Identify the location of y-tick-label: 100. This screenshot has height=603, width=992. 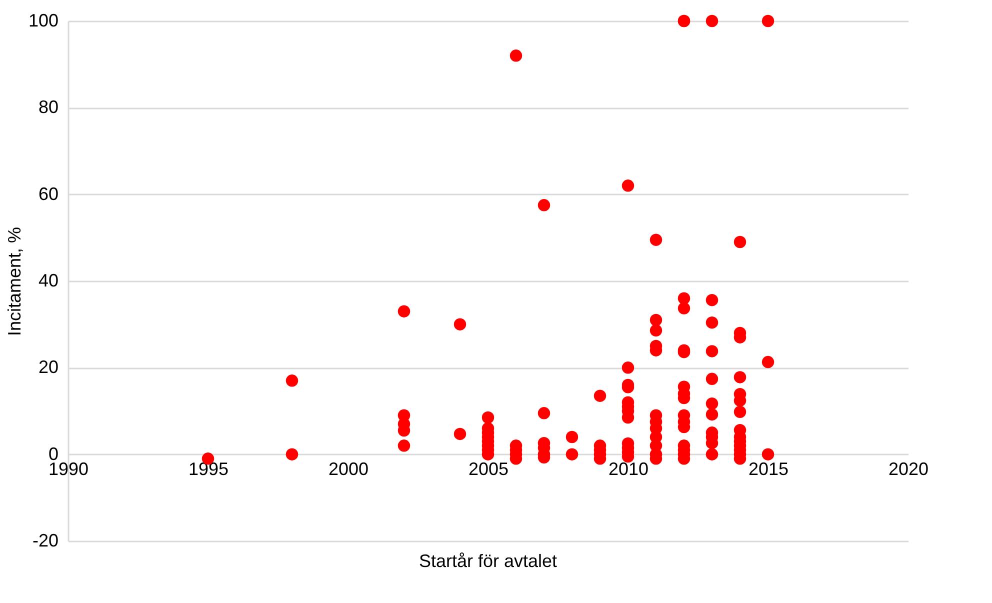
(43, 20).